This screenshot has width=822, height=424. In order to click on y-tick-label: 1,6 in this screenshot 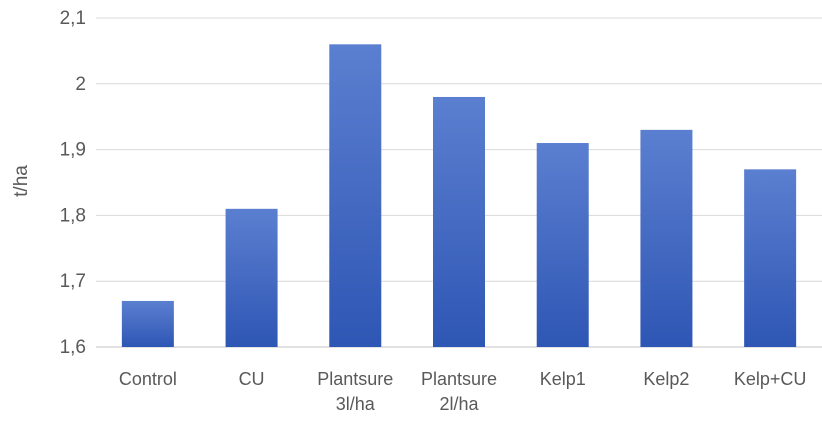, I will do `click(73, 347)`.